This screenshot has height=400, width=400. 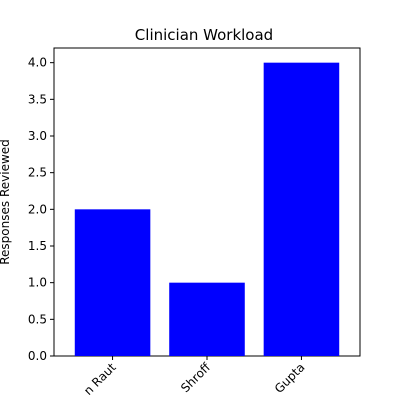 I want to click on chart-title: Clinician Workload, so click(x=204, y=35).